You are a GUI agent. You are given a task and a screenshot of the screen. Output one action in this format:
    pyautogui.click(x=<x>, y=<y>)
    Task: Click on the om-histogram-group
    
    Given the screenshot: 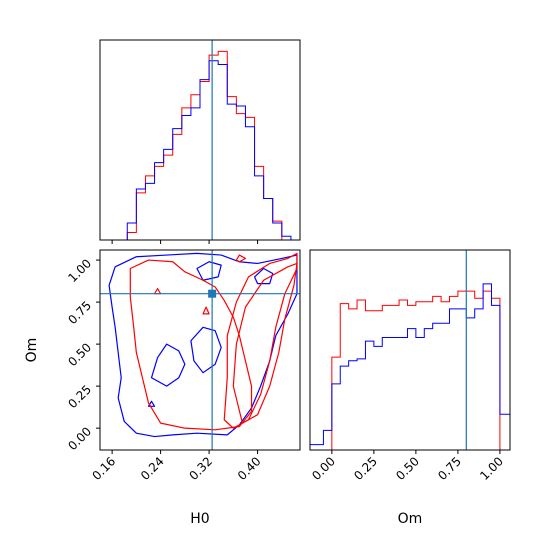 What is the action you would take?
    pyautogui.click(x=410, y=366)
    